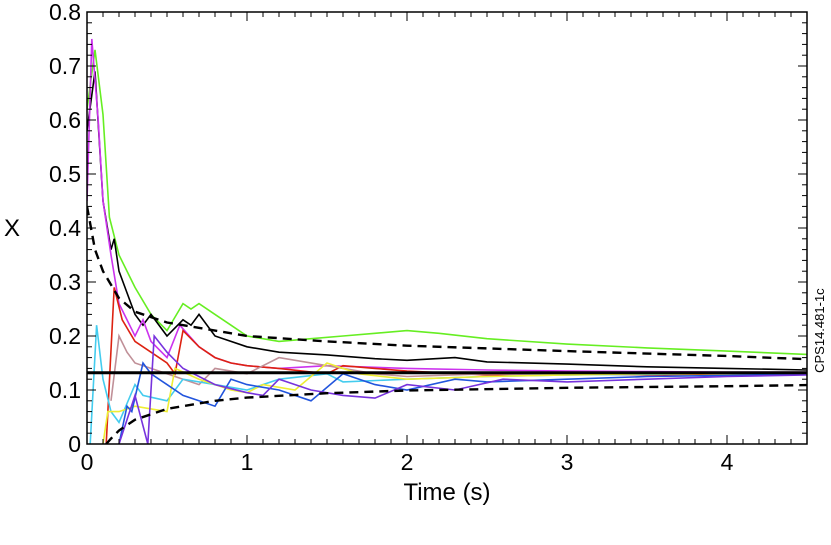 This screenshot has height=545, width=831. I want to click on x-tick-label: 1, so click(247, 462).